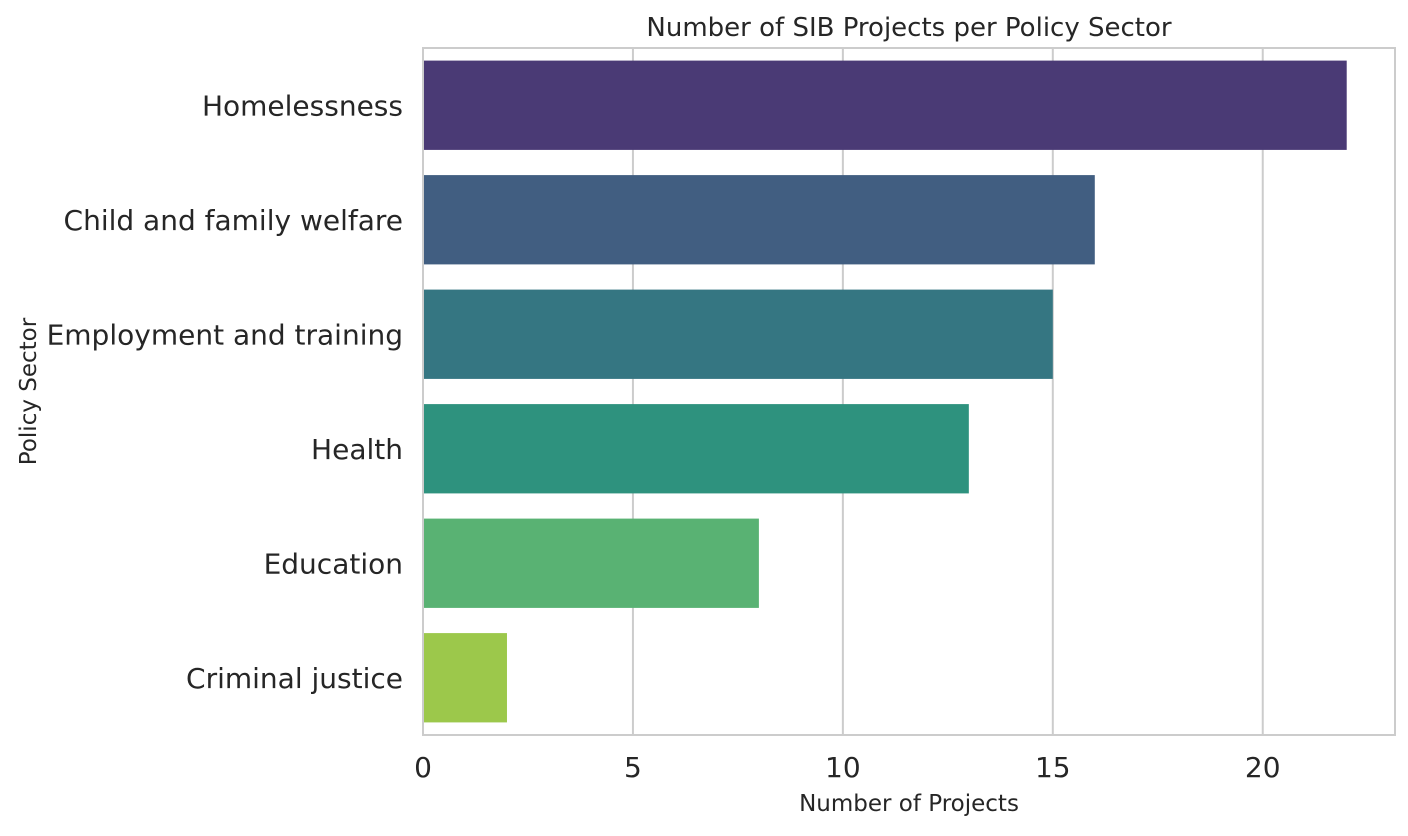 The image size is (1408, 836). I want to click on y-tick-label: Employment and training, so click(225, 334).